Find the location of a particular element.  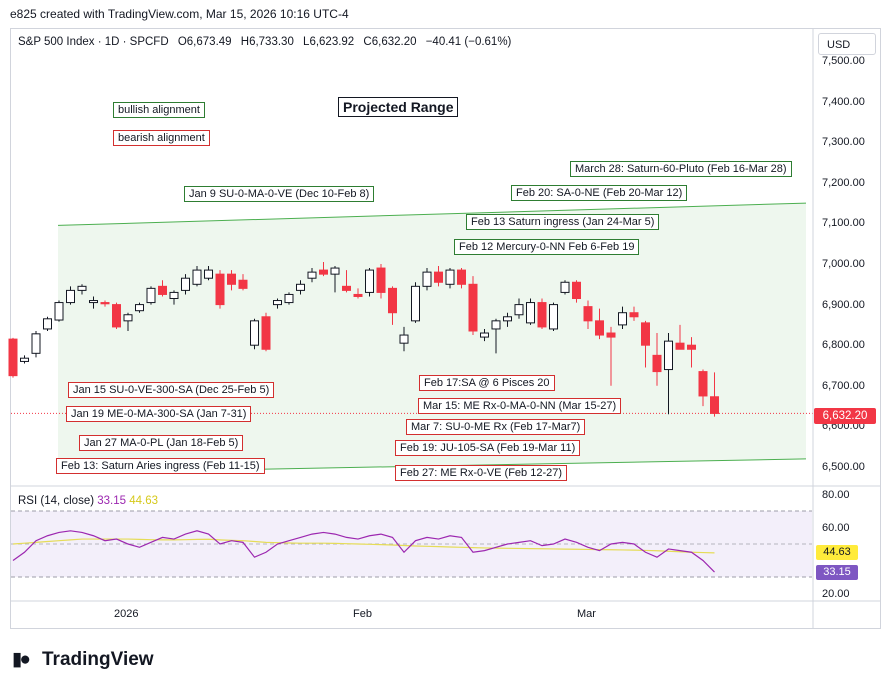

y-tick-label: 6,700.00 is located at coordinates (843, 385).